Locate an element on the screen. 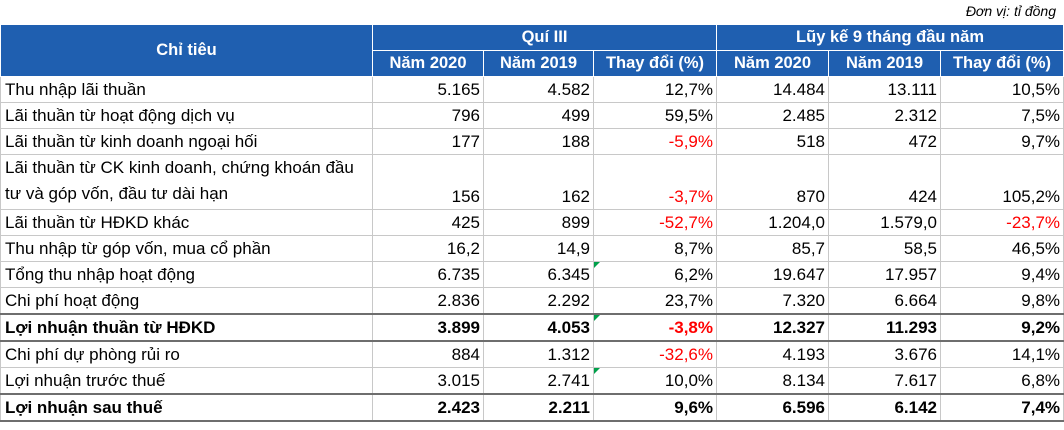 This screenshot has width=1064, height=430. cell-9m-change: 9,4% is located at coordinates (1002, 274).